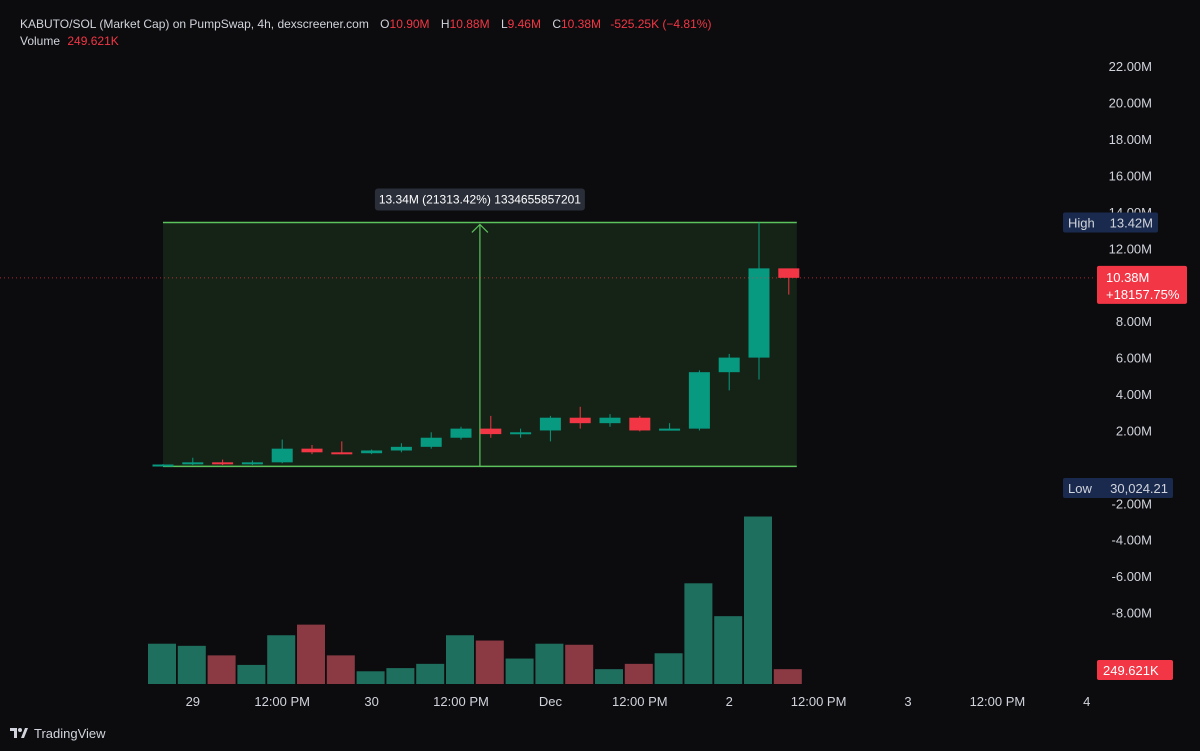  I want to click on price-tick-label: -2.00M, so click(1132, 503).